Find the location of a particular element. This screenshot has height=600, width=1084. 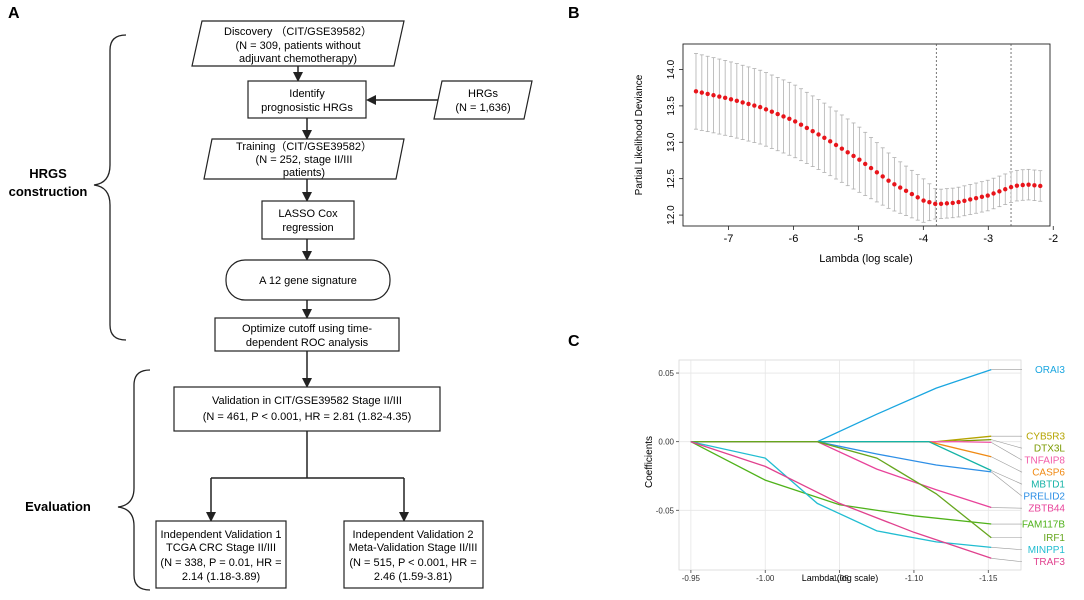

plot-c-ylabel: Coefficients is located at coordinates (649, 462).